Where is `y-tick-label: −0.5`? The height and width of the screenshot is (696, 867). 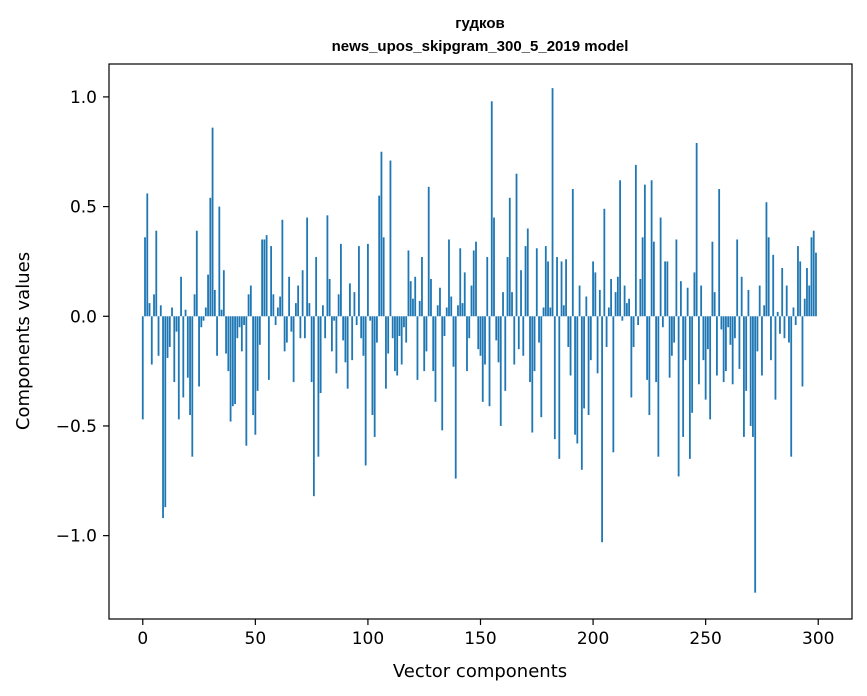 y-tick-label: −0.5 is located at coordinates (76, 427).